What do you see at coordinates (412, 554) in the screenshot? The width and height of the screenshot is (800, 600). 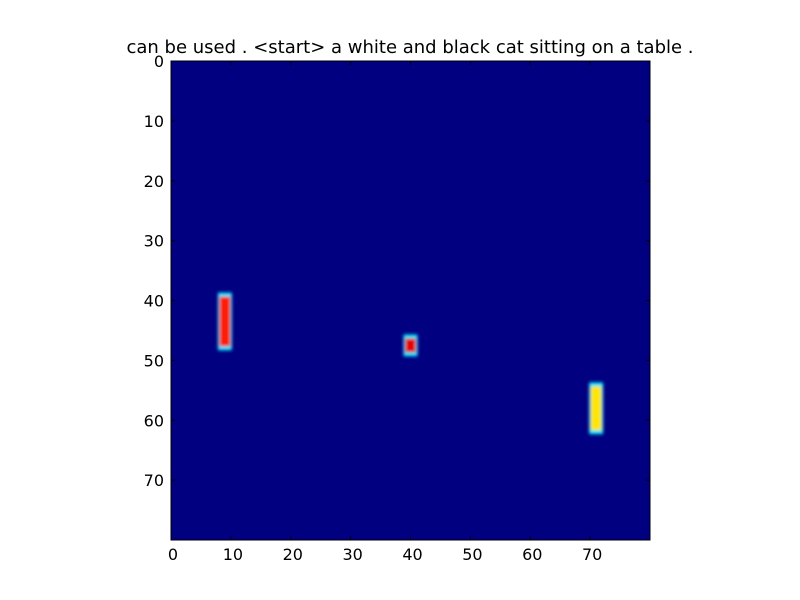 I see `x-tick-label: 40` at bounding box center [412, 554].